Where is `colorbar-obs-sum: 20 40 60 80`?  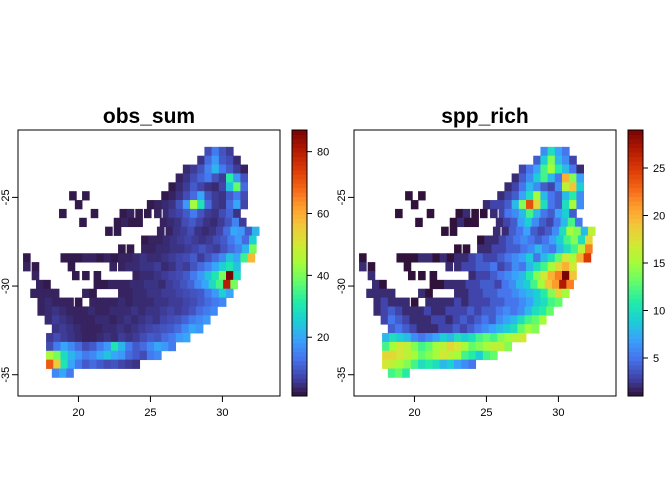 colorbar-obs-sum: 20 40 60 80 is located at coordinates (310, 263).